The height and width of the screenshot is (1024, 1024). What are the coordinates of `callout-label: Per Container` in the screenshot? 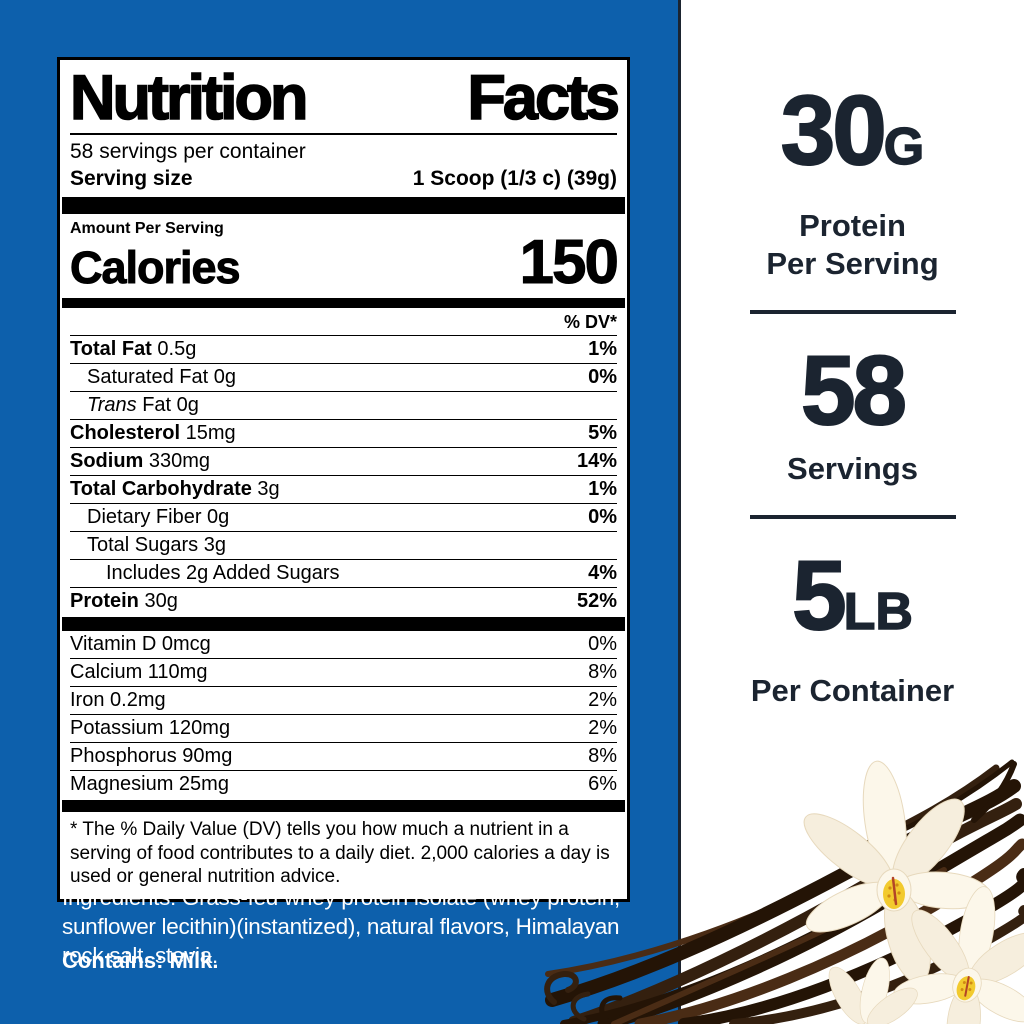 It's located at (852, 691).